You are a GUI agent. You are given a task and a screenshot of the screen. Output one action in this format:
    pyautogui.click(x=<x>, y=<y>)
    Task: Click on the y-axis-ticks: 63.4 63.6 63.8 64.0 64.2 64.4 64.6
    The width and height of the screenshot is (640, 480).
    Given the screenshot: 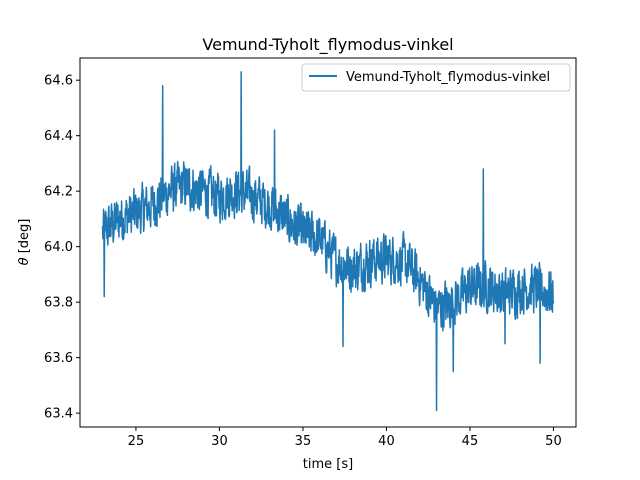 What is the action you would take?
    pyautogui.click(x=62, y=248)
    